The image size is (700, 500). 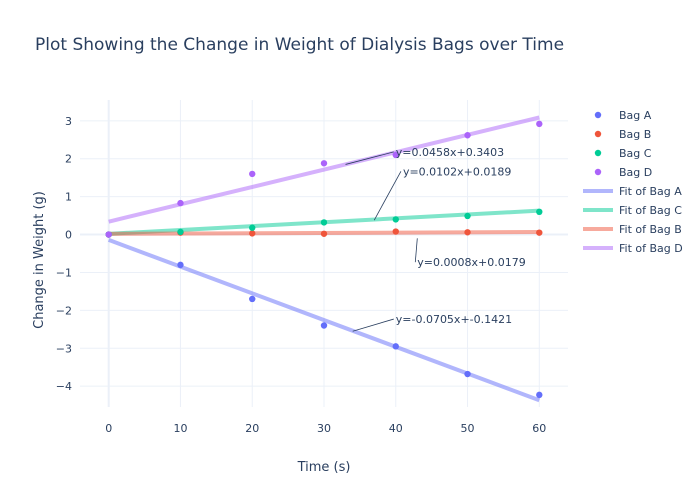 I want to click on legend-item-fit-of-bag-b: Fit of Bag B, so click(x=632, y=229).